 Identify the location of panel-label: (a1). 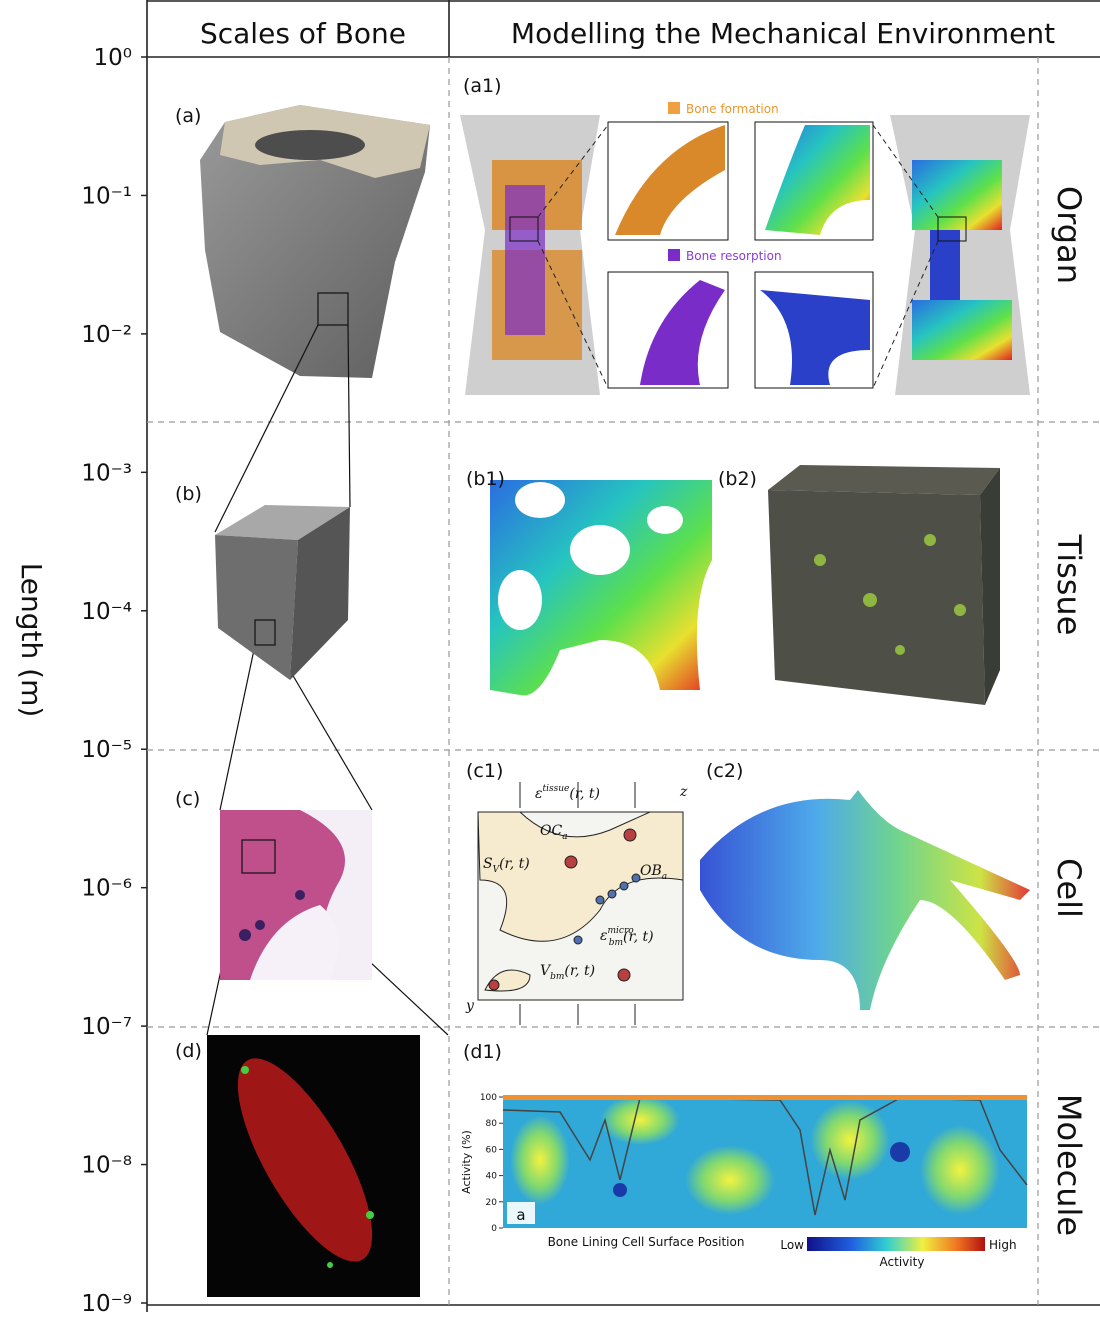
(482, 86).